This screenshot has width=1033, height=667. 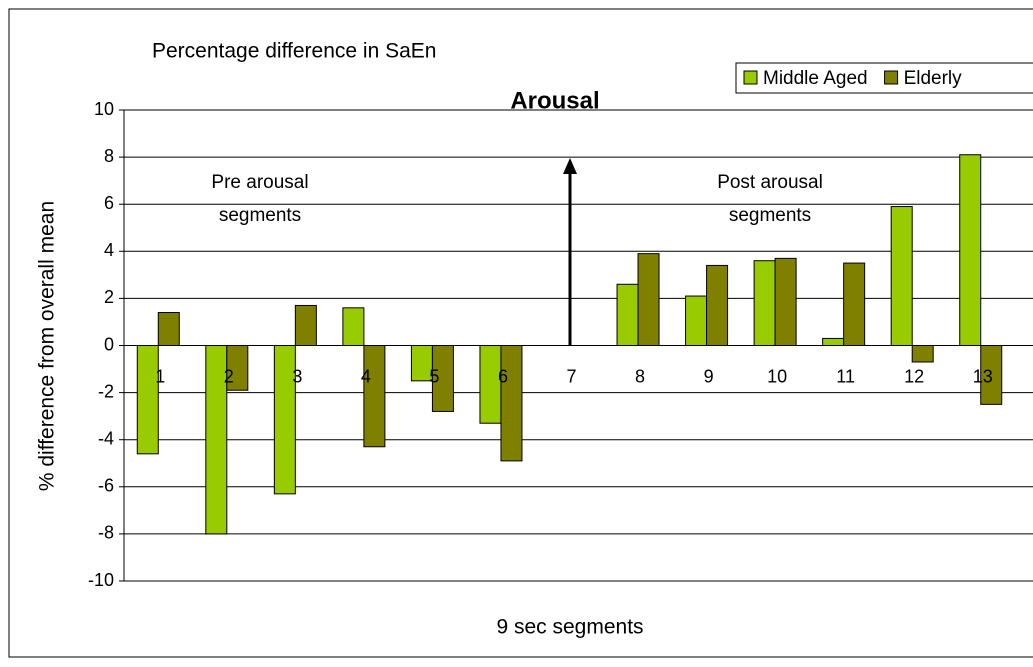 I want to click on y-axis-label: % difference from overall mean, so click(x=47, y=346).